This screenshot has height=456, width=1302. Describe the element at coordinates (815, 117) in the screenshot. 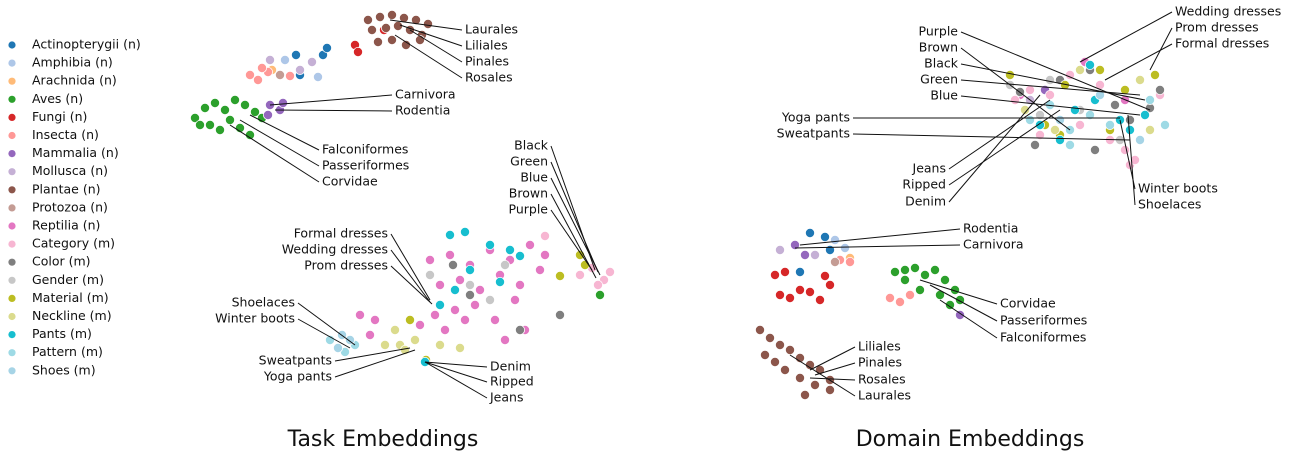

I see `annotation: Yoga pants` at that location.